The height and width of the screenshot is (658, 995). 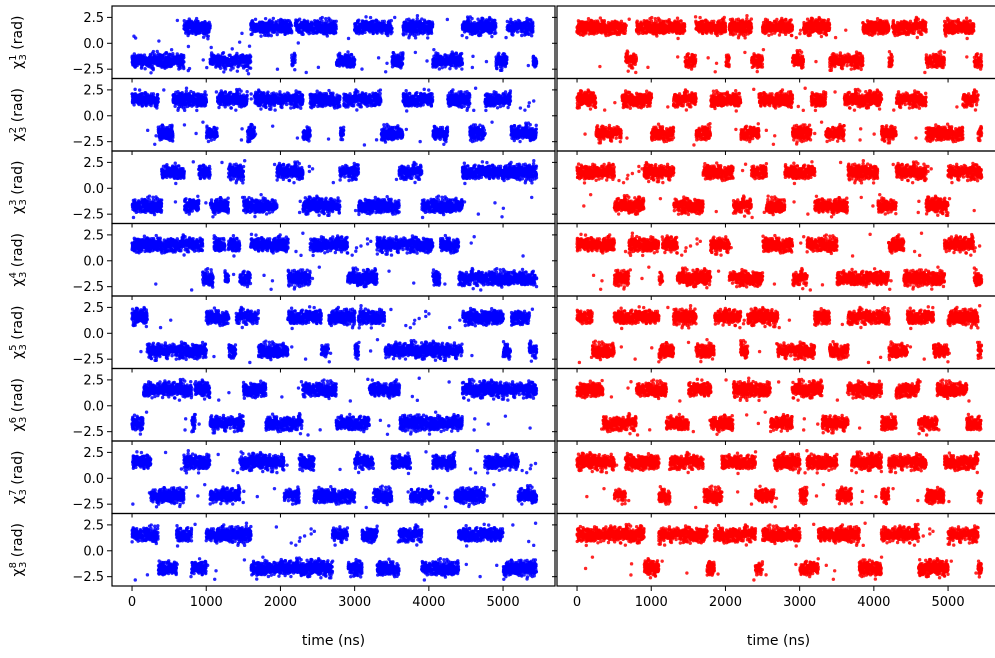 What do you see at coordinates (334, 45) in the screenshot?
I see `series-points` at bounding box center [334, 45].